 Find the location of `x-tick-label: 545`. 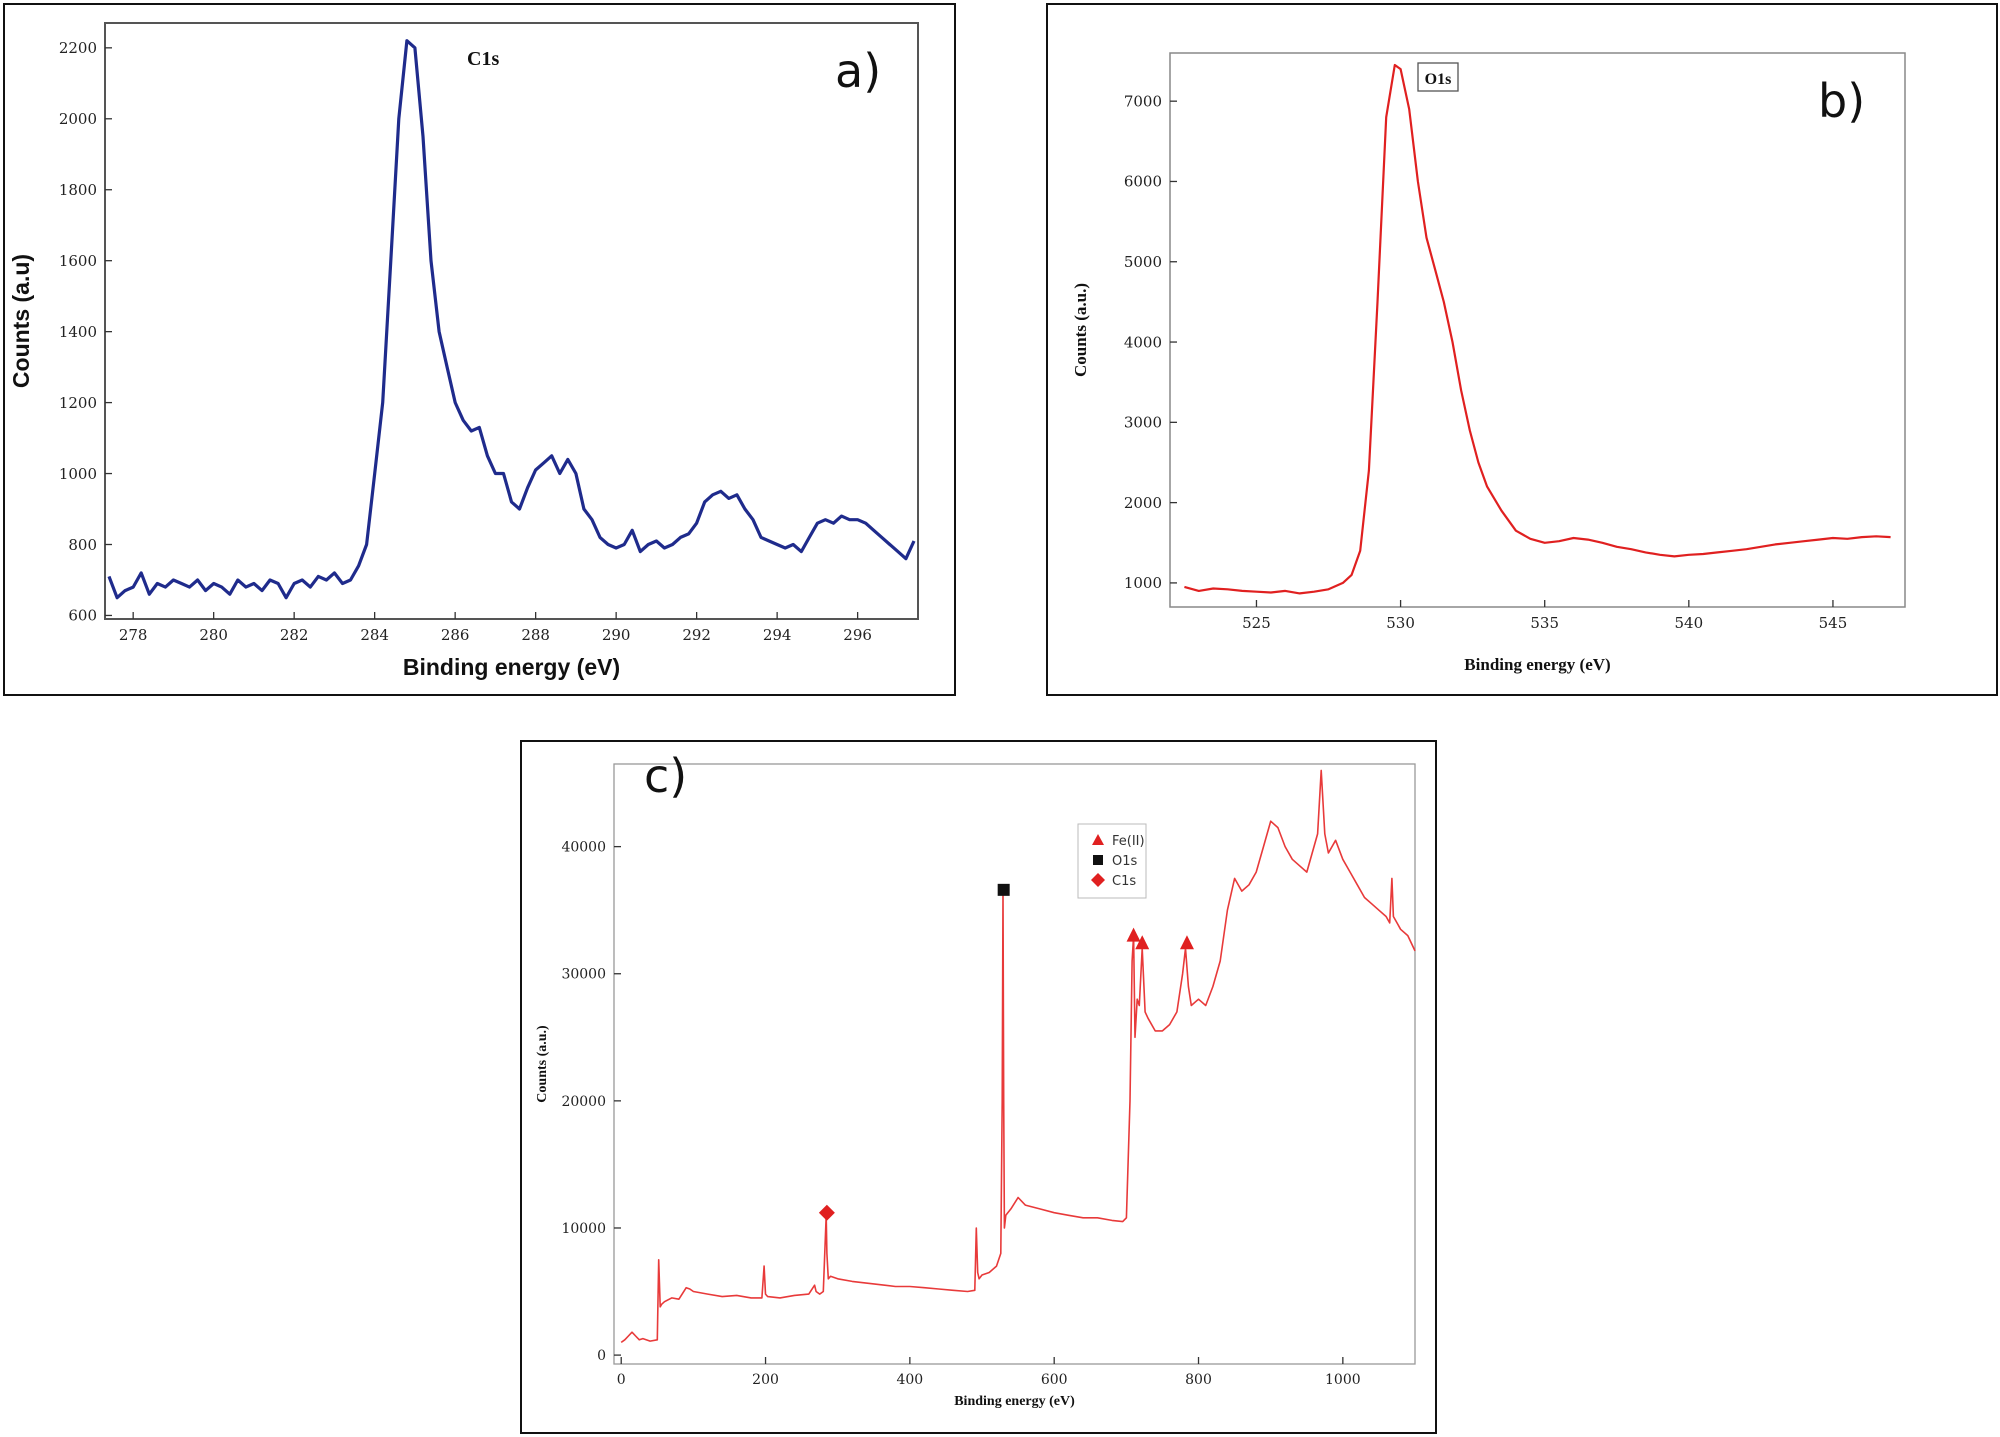

x-tick-label: 545 is located at coordinates (1833, 623).